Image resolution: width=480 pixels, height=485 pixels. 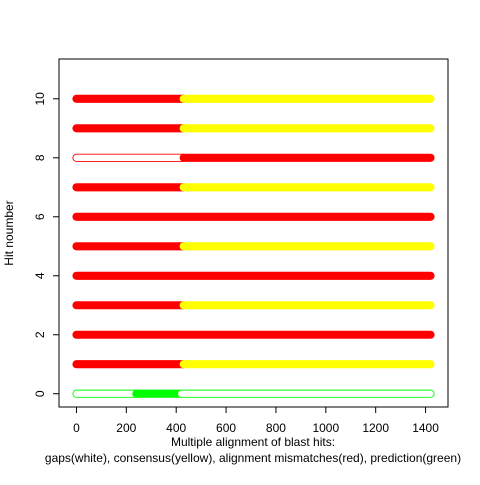 What do you see at coordinates (126, 428) in the screenshot?
I see `x-tick-label-200: 200` at bounding box center [126, 428].